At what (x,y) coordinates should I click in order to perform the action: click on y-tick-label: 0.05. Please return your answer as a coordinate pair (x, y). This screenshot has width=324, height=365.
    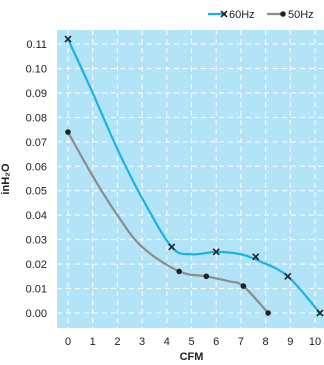
    Looking at the image, I should click on (36, 192).